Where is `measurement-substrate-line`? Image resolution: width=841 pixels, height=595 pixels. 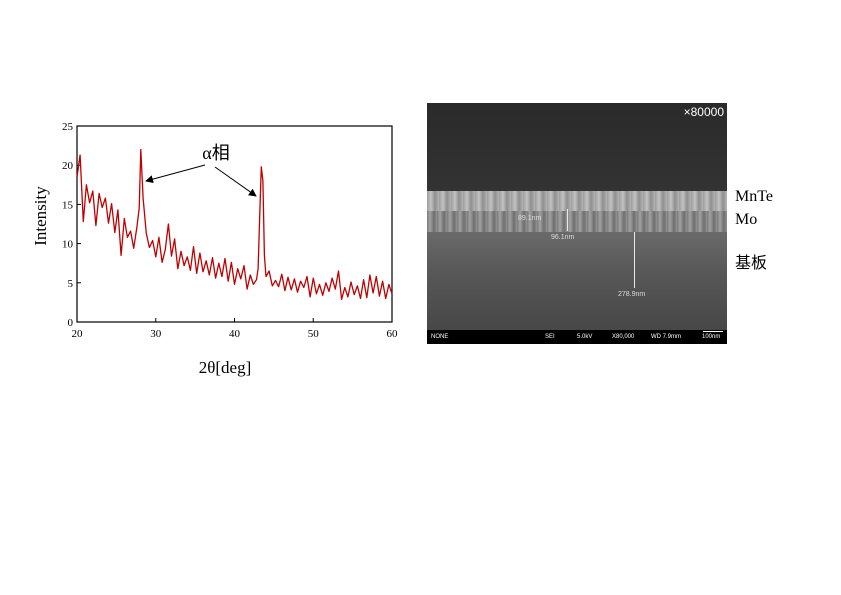
measurement-substrate-line is located at coordinates (634, 260).